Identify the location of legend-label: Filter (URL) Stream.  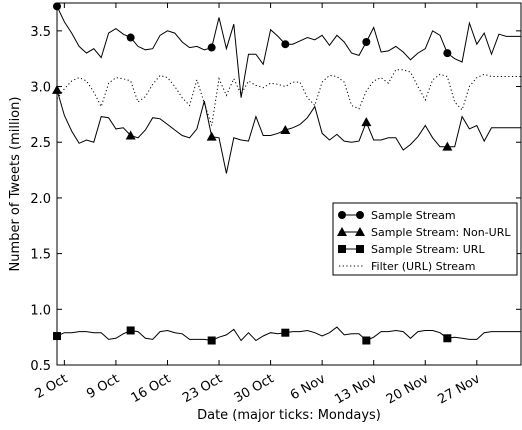
(423, 266).